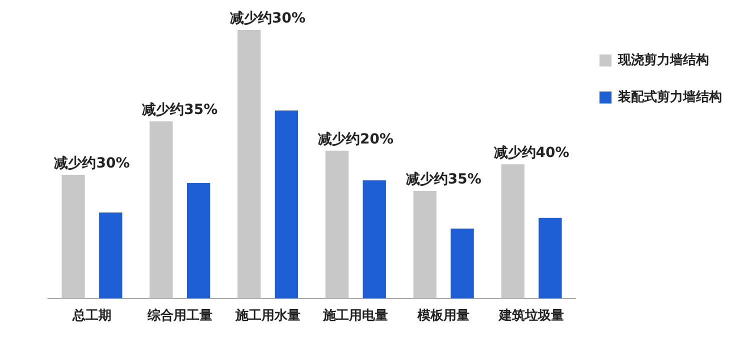 The width and height of the screenshot is (750, 342). Describe the element at coordinates (356, 139) in the screenshot. I see `annotation: 减少约20%` at that location.